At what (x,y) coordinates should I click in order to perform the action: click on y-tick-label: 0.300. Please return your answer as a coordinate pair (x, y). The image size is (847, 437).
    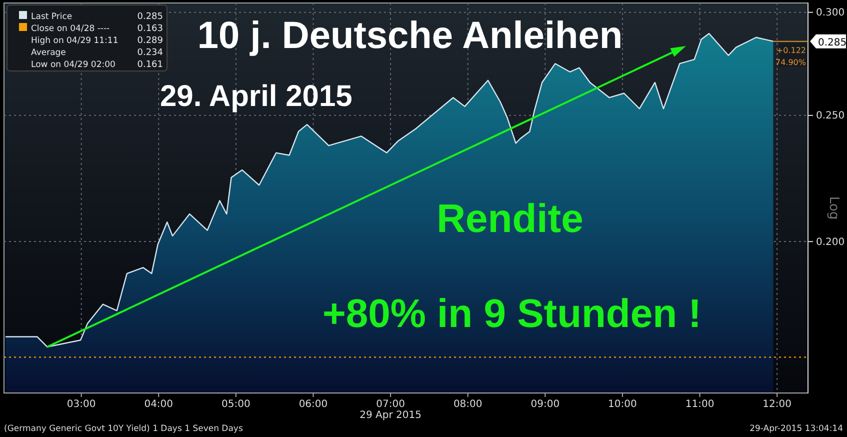
    Looking at the image, I should click on (830, 13).